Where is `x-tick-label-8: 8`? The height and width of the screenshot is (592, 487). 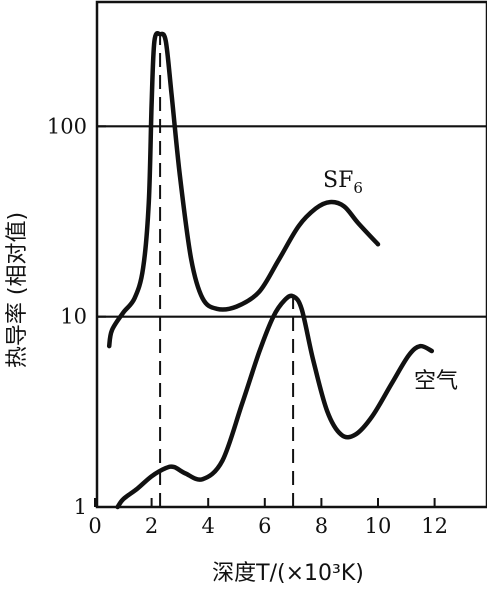
x-tick-label-8: 8 is located at coordinates (321, 526).